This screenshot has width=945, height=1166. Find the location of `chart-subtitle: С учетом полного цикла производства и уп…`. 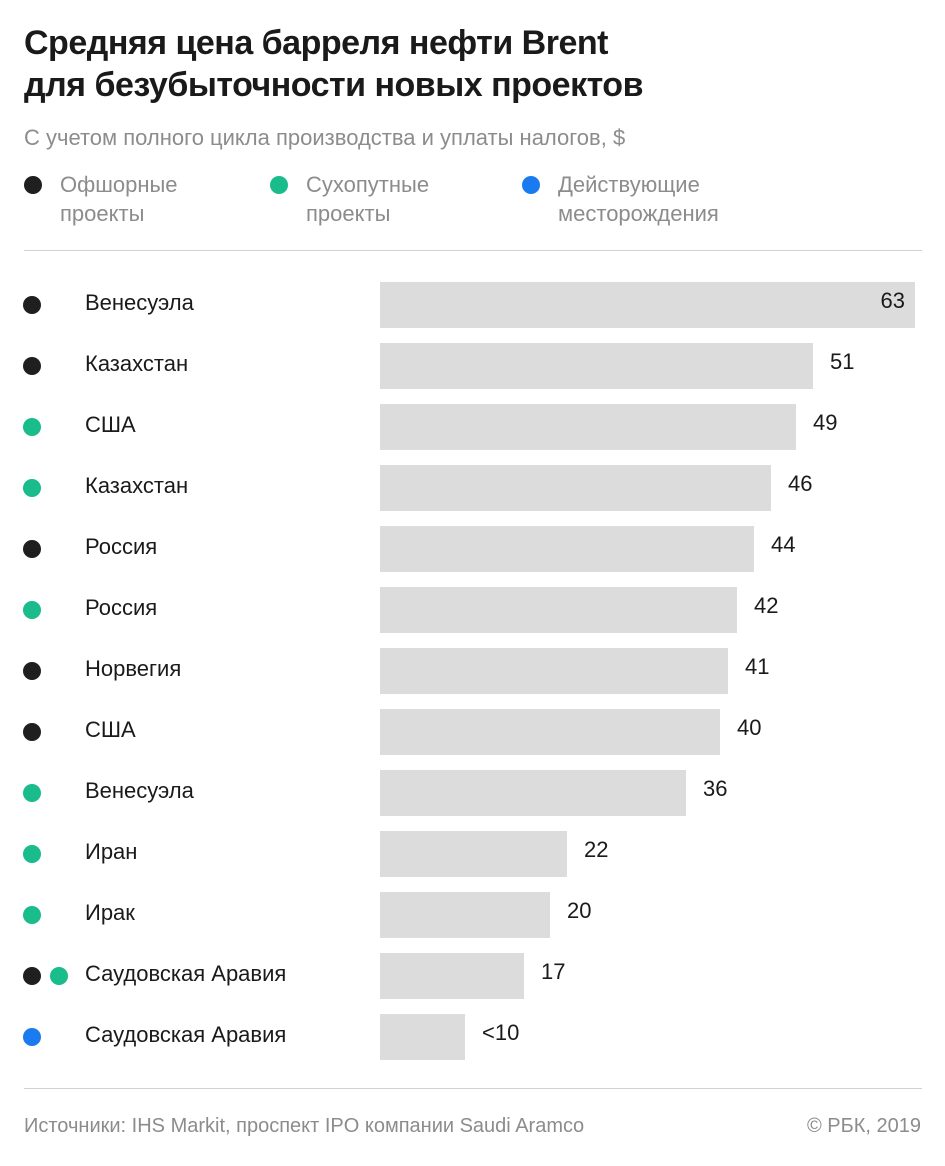

chart-subtitle: С учетом полного цикла производства и уп… is located at coordinates (325, 137).